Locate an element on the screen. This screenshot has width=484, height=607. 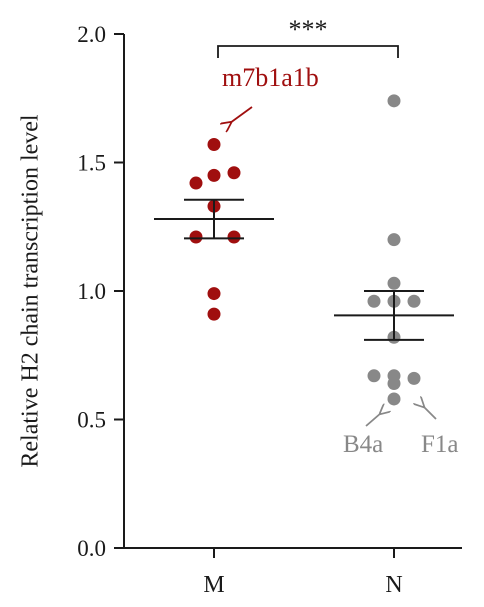
annotation-b4a: B4a is located at coordinates (363, 435).